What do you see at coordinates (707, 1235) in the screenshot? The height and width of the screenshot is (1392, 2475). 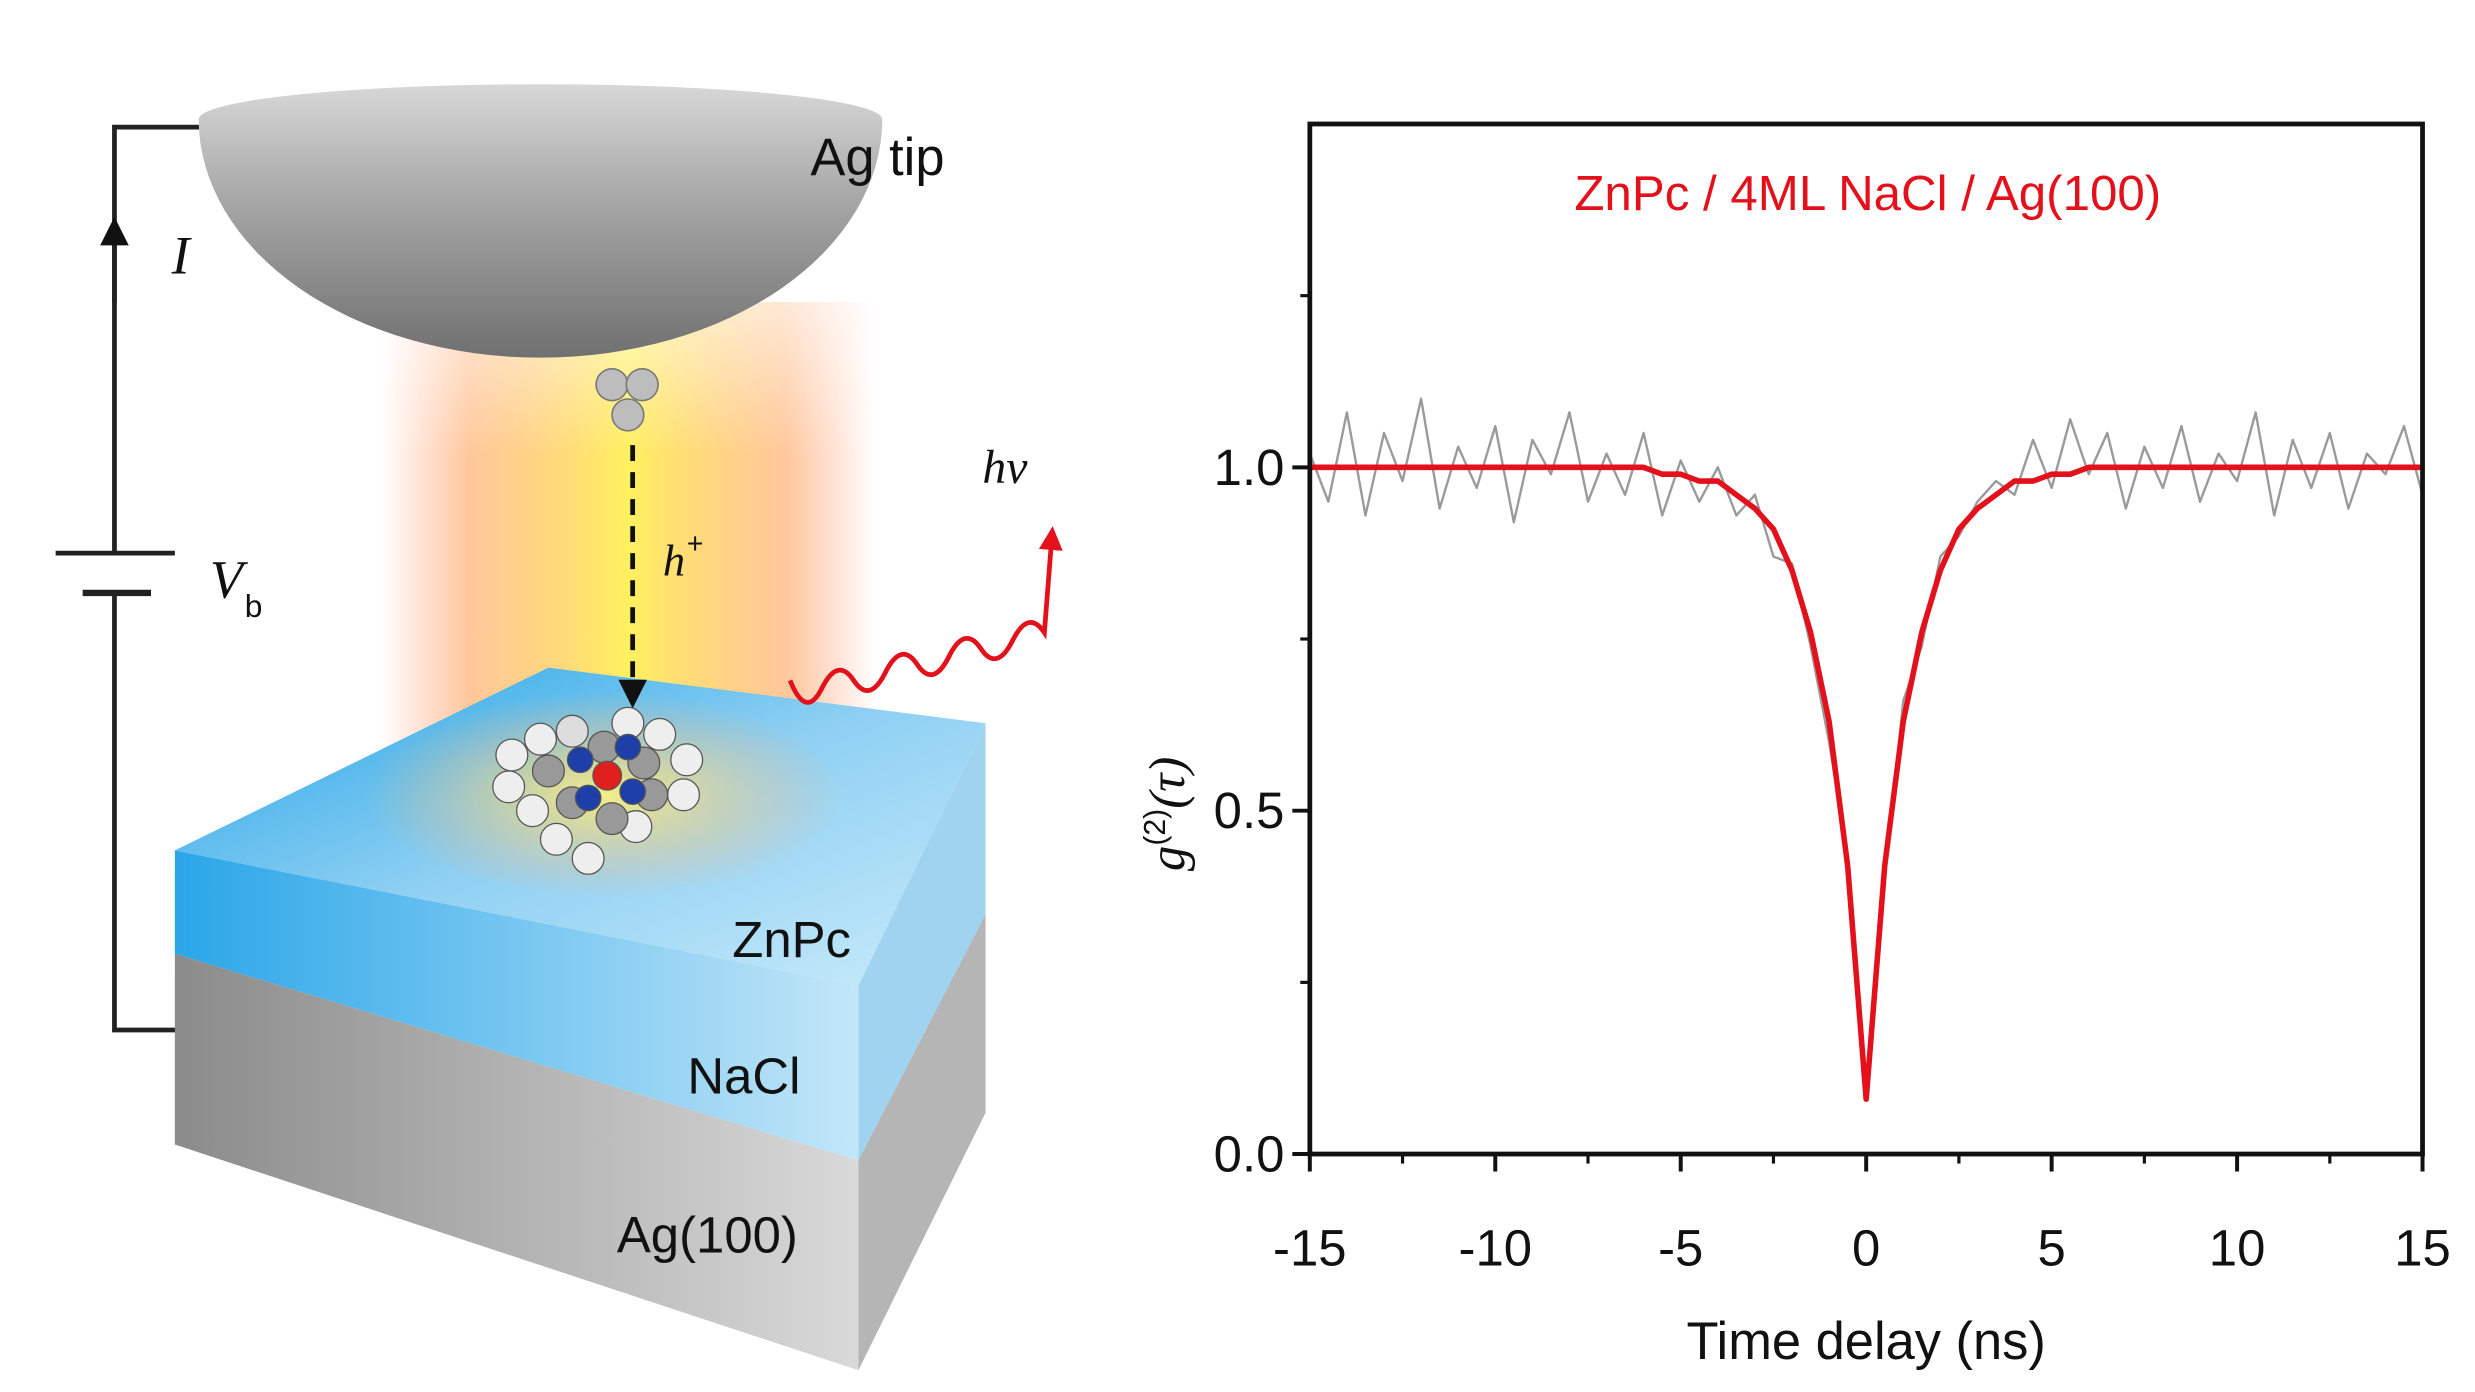 I see `layer-label: Ag(100)` at bounding box center [707, 1235].